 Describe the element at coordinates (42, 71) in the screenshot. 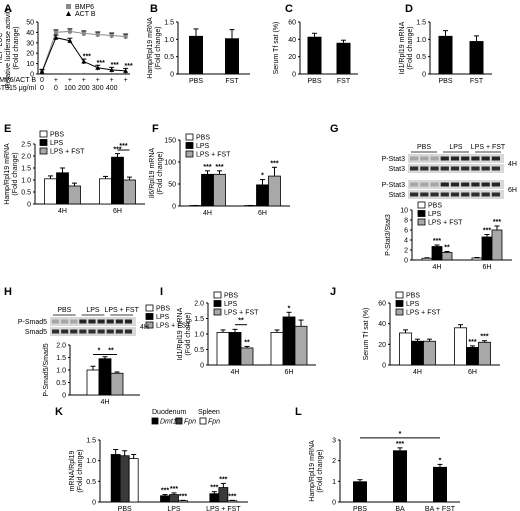

I see `data-point-triangle` at that location.